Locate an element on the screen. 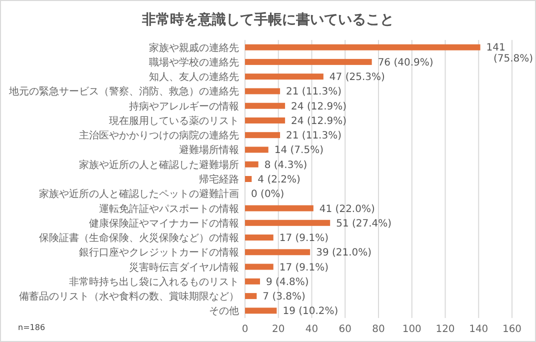 This screenshot has height=342, width=536. data-label: 7 (3.8%) is located at coordinates (284, 297).